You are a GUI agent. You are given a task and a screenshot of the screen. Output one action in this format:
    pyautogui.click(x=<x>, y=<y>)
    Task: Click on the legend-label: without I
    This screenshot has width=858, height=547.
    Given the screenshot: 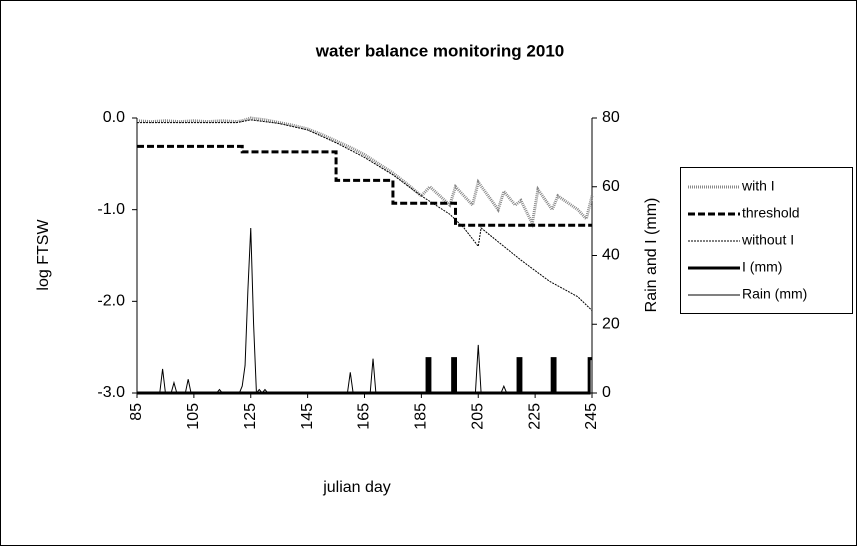 What is the action you would take?
    pyautogui.click(x=767, y=240)
    